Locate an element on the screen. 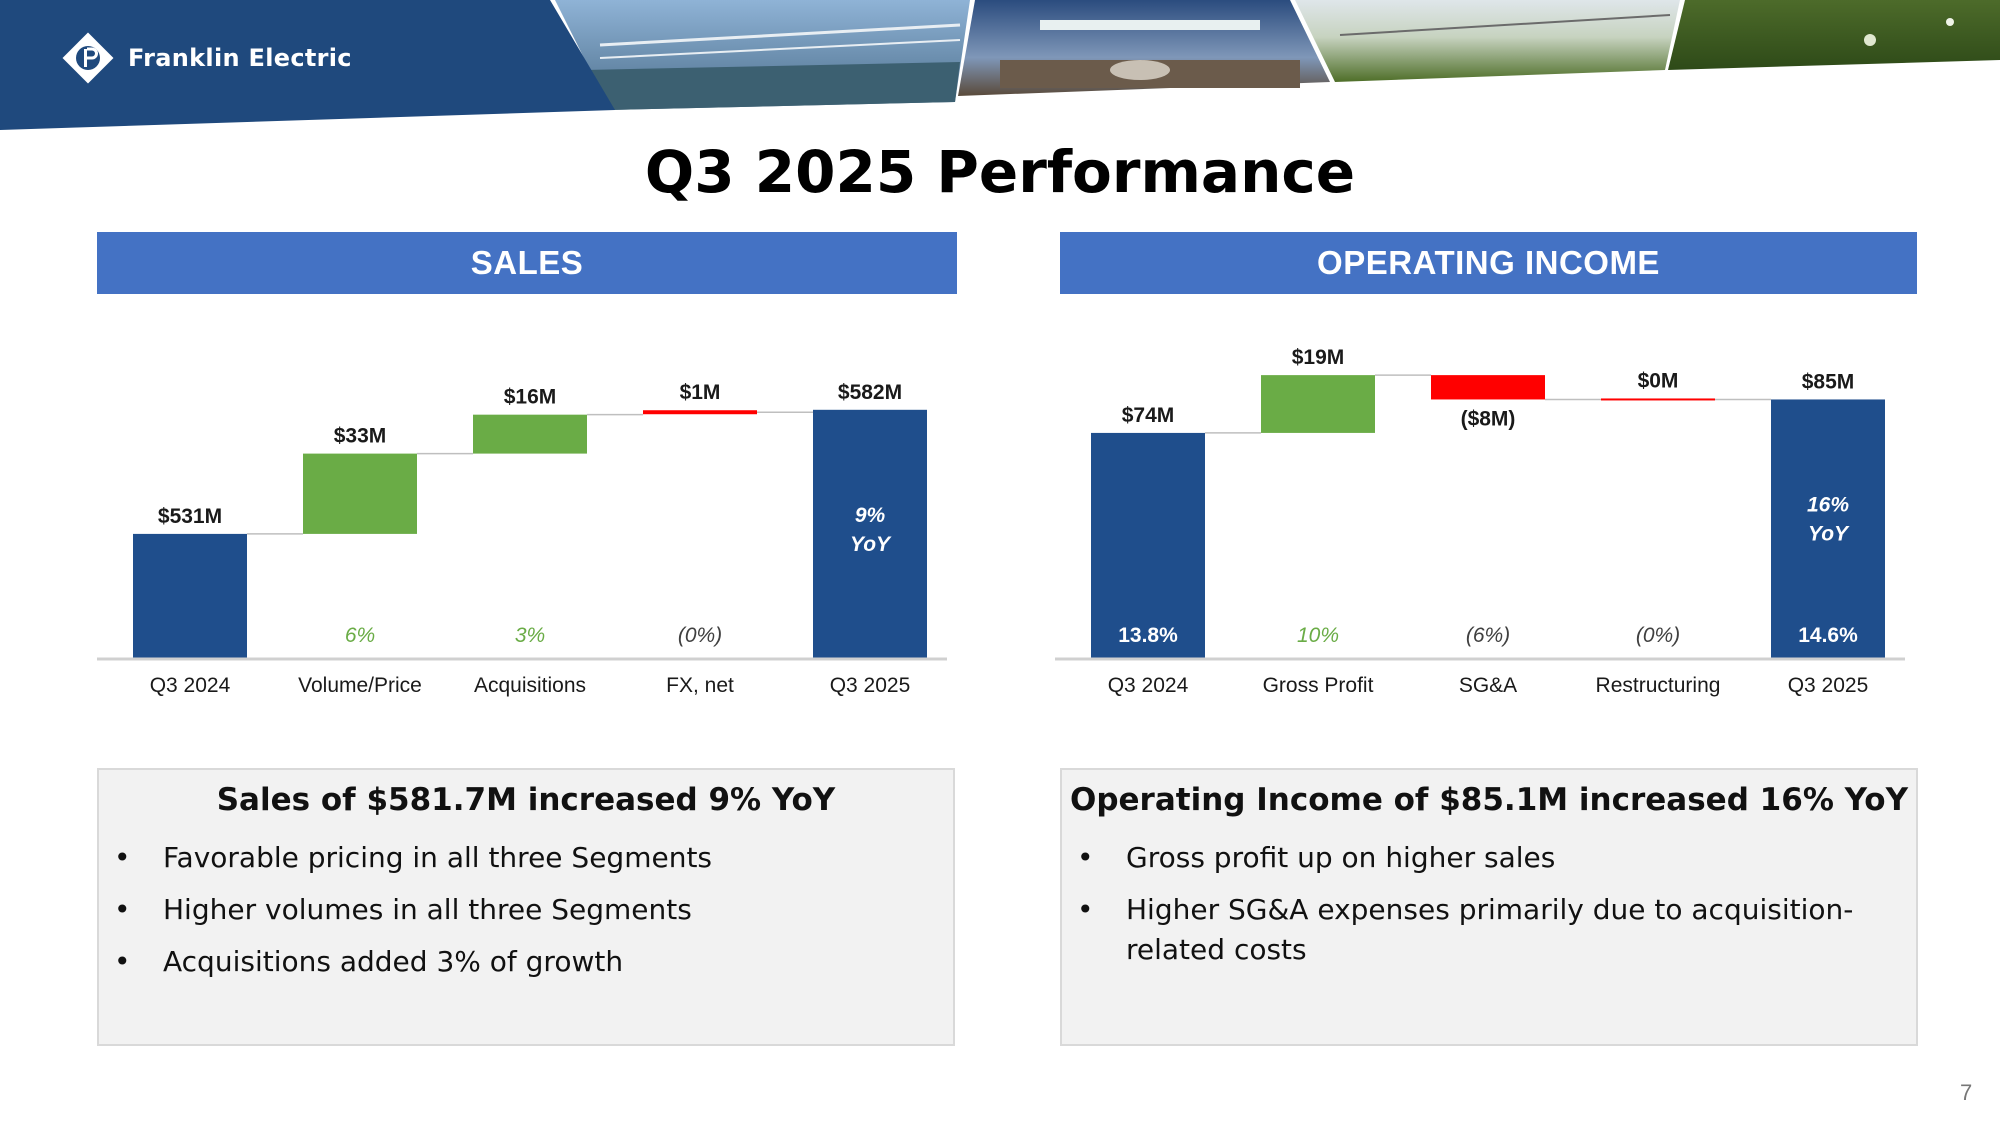  photo-water-treatment is located at coordinates (762, 55).